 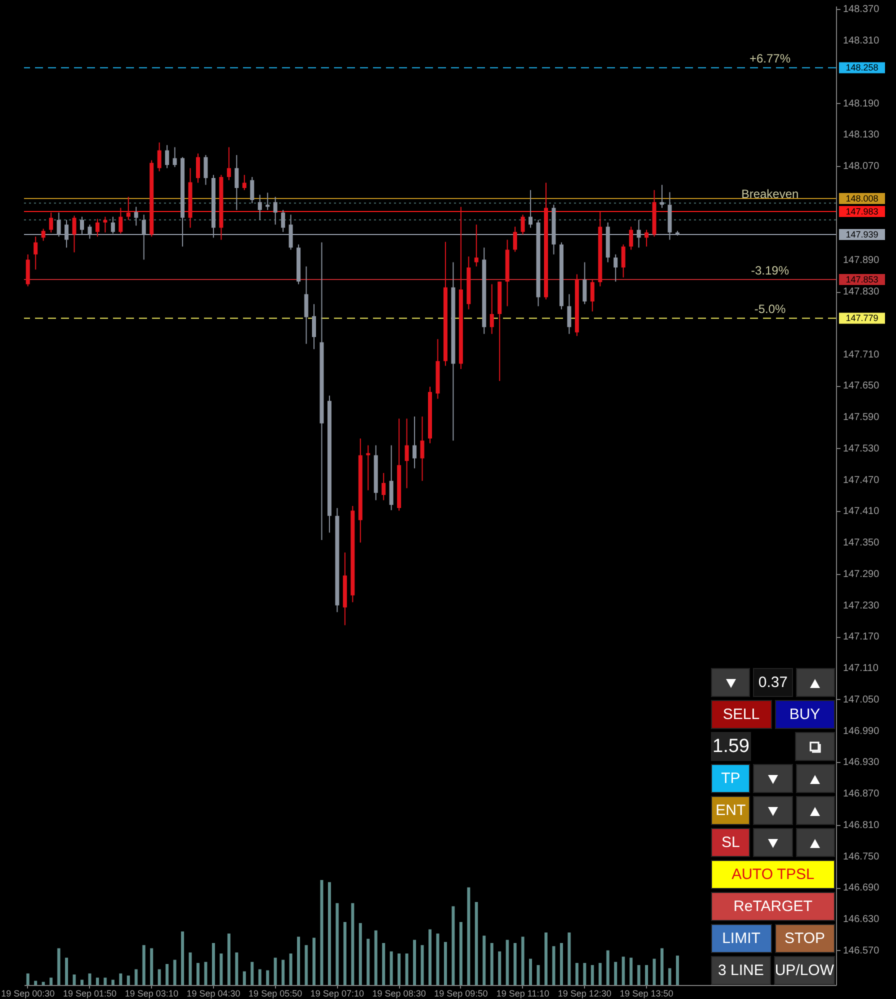 What do you see at coordinates (861, 637) in the screenshot?
I see `y-tick-label: 147.170` at bounding box center [861, 637].